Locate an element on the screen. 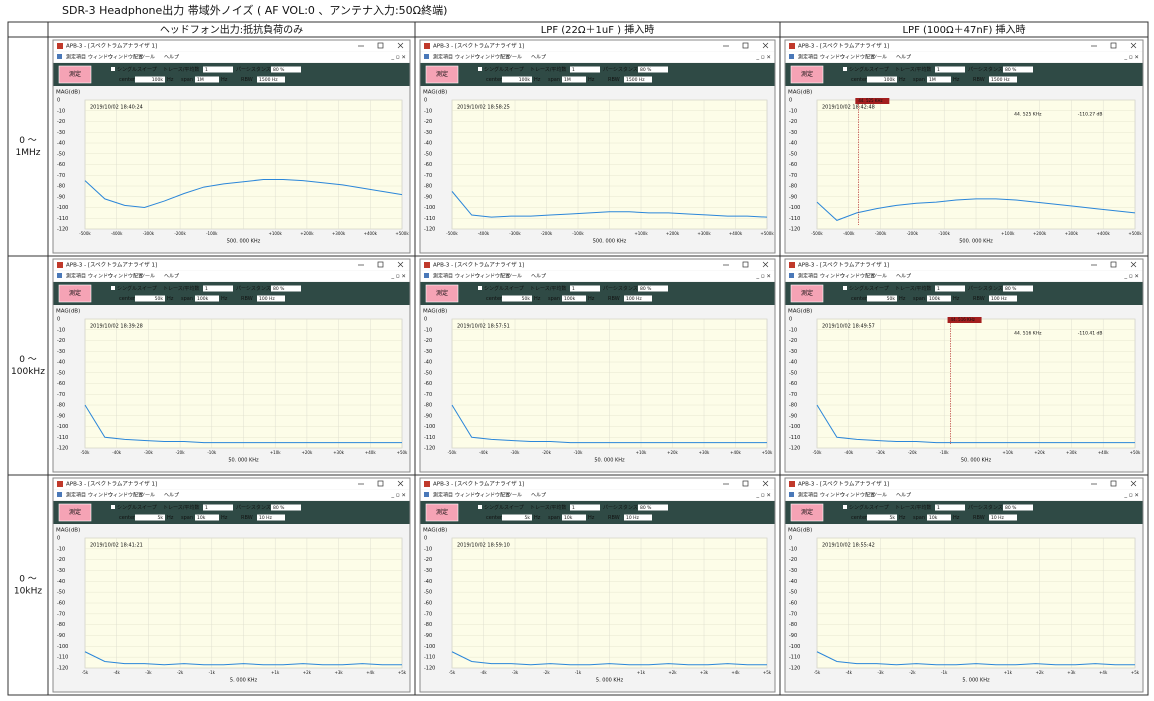  menu-item: 測定項目 is located at coordinates (443, 495).